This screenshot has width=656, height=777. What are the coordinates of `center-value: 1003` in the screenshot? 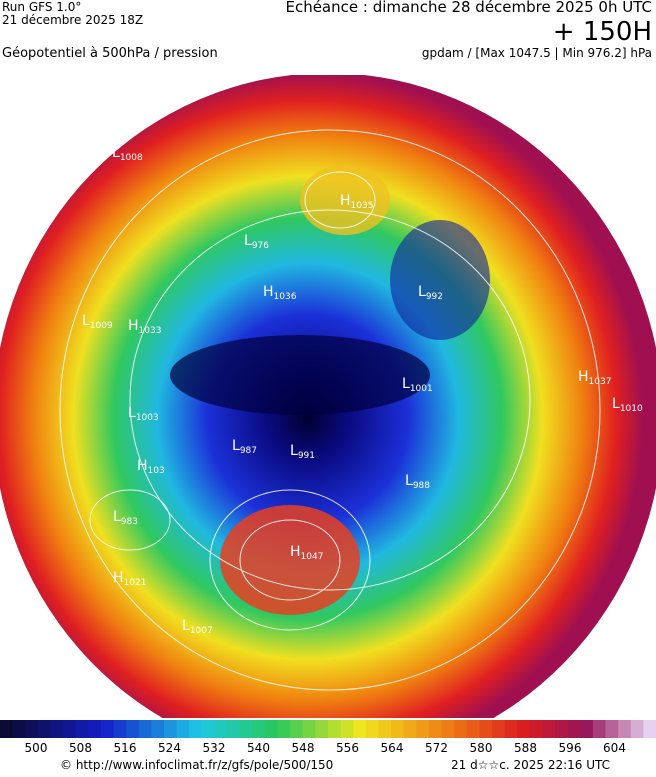 It's located at (147, 418).